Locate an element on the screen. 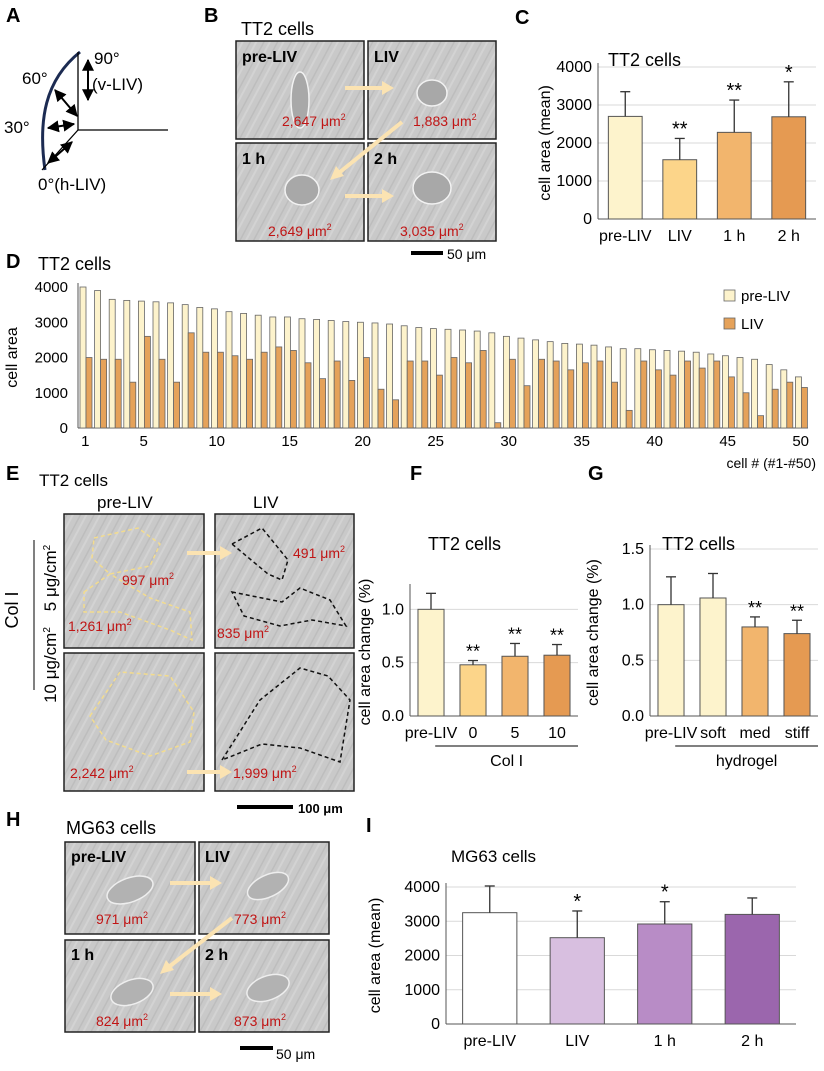 Image resolution: width=824 pixels, height=1071 pixels. row-label-10: 10 μg/cm2 is located at coordinates (50, 665).